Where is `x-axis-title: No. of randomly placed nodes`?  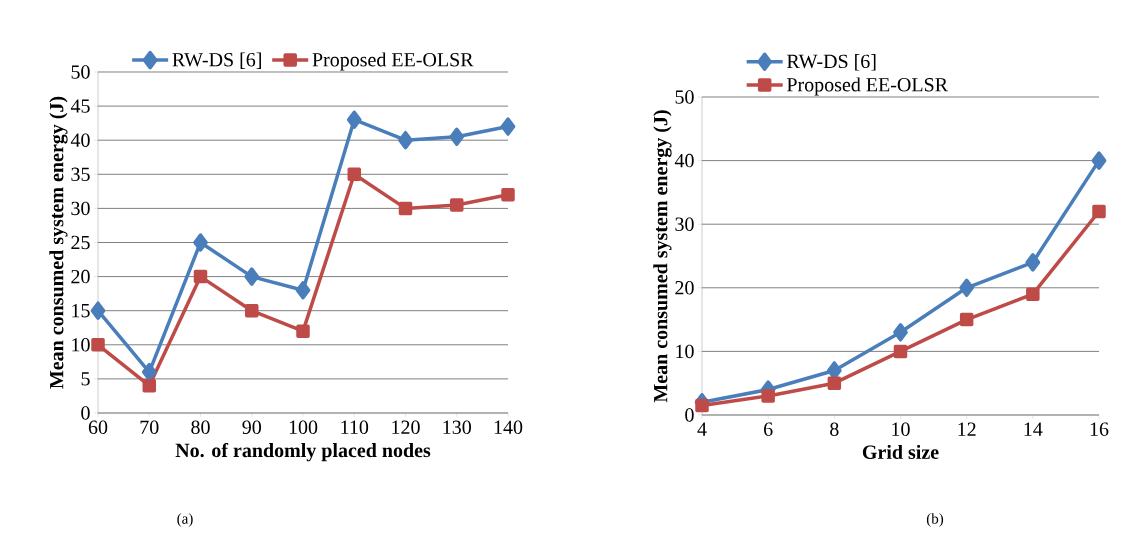
x-axis-title: No. of randomly placed nodes is located at coordinates (303, 452).